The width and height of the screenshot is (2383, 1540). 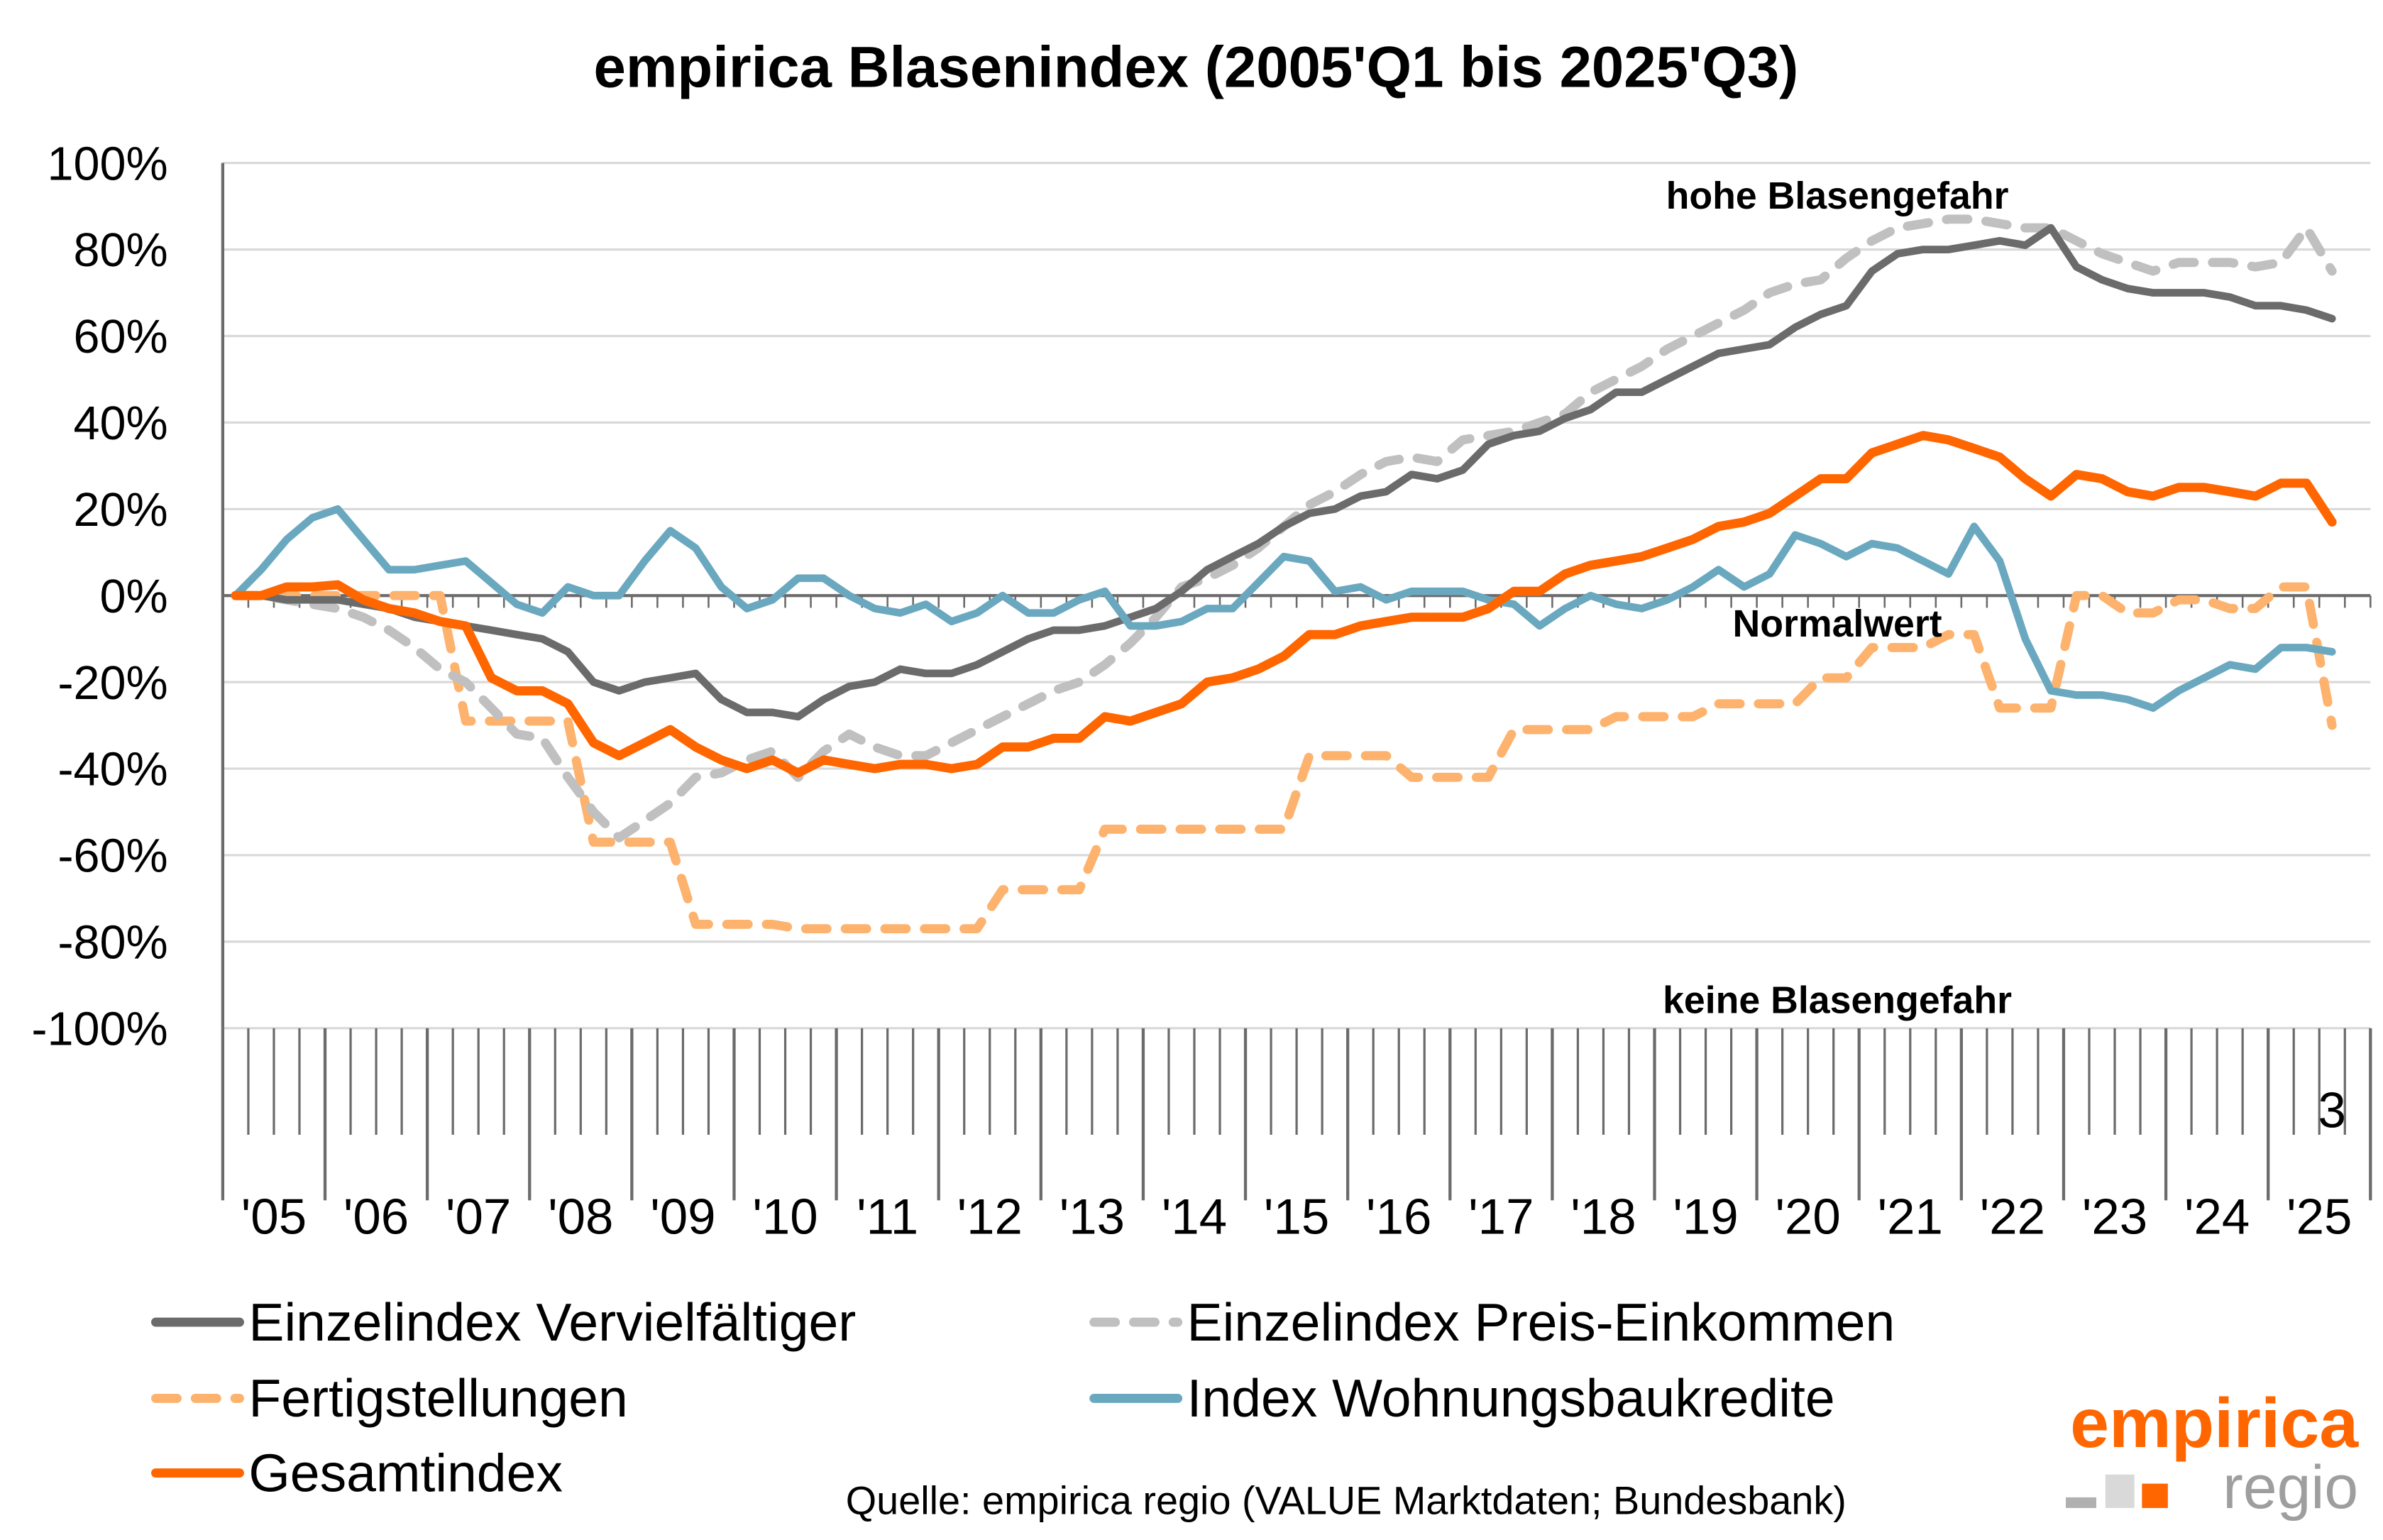 I want to click on y-tick-label: 0%, so click(x=133, y=597).